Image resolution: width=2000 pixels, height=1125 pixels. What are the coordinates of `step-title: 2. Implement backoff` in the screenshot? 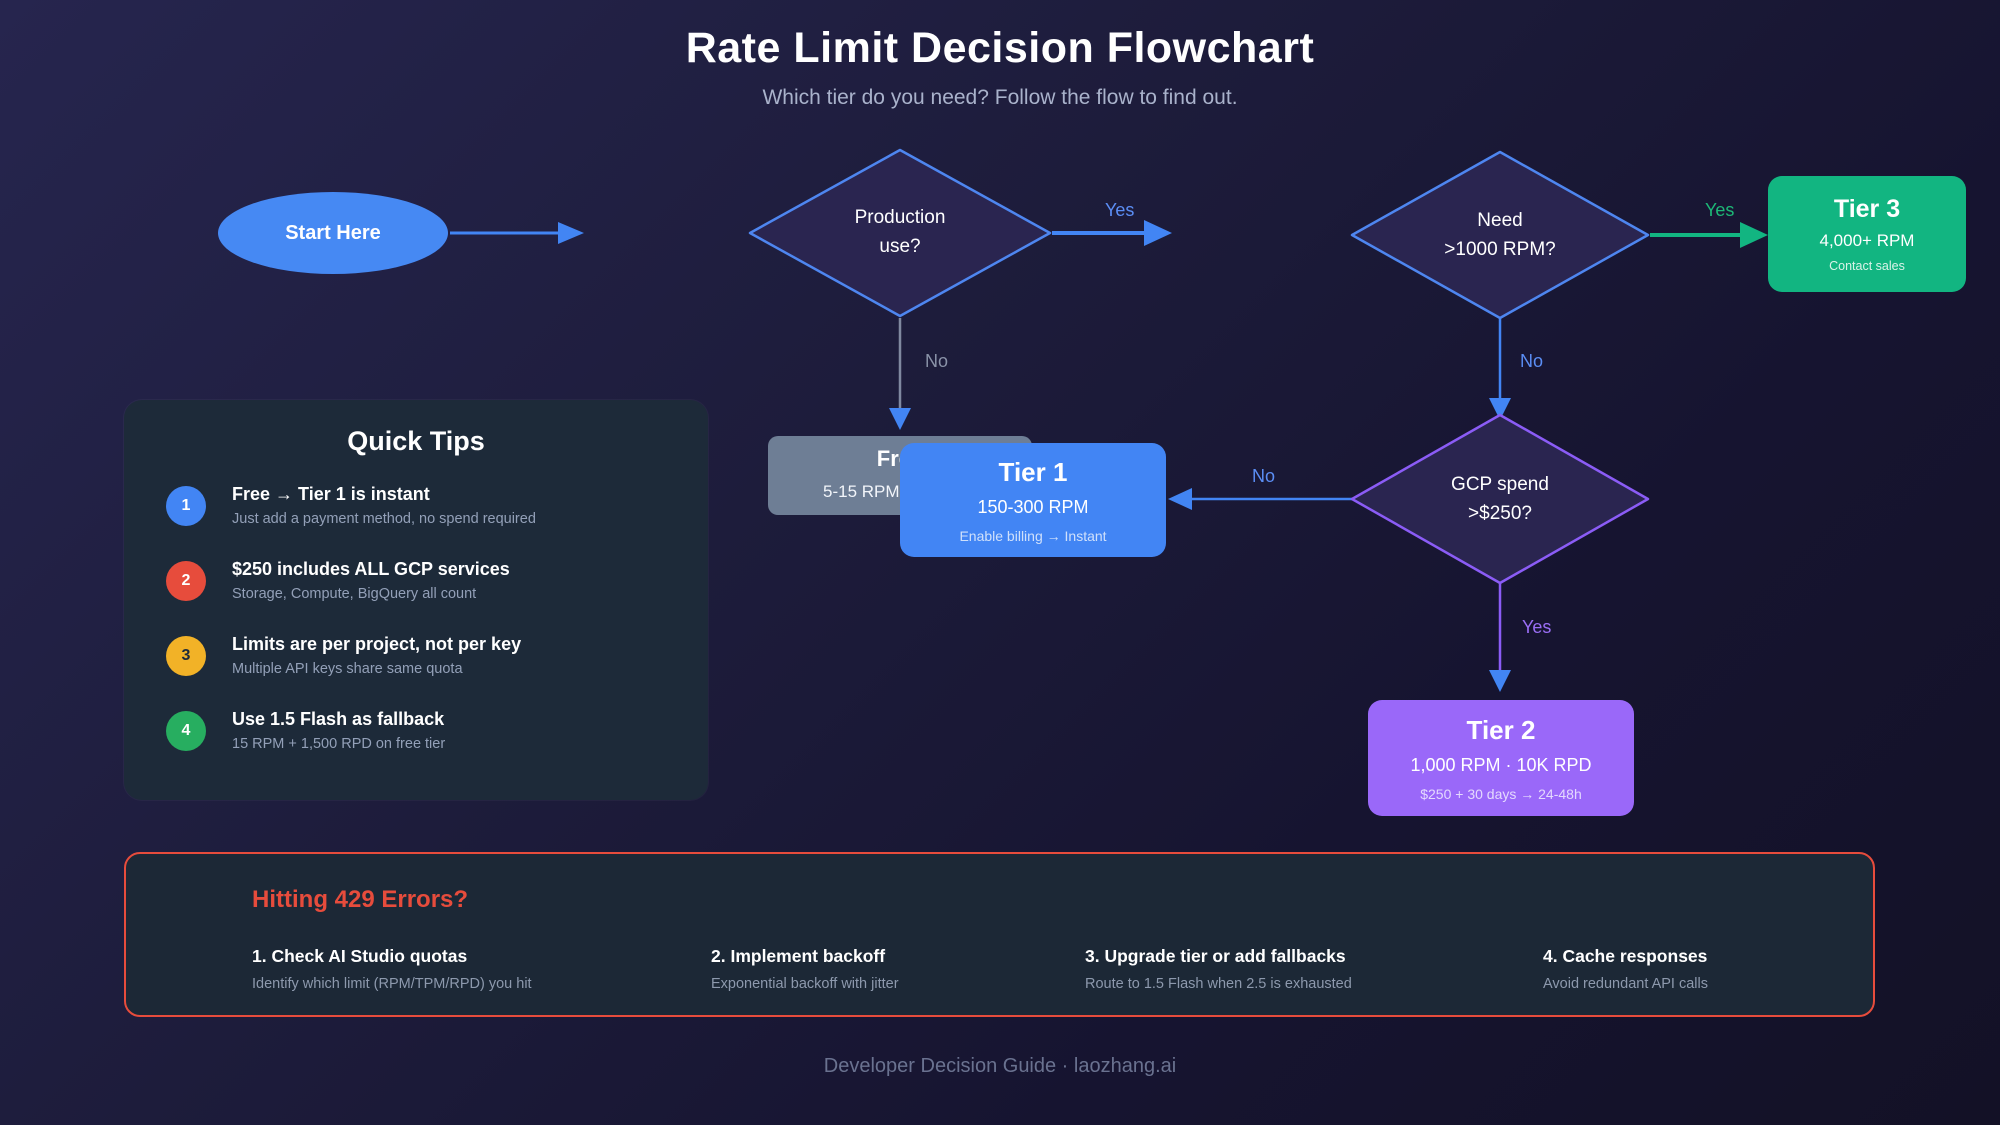 It's located at (798, 956).